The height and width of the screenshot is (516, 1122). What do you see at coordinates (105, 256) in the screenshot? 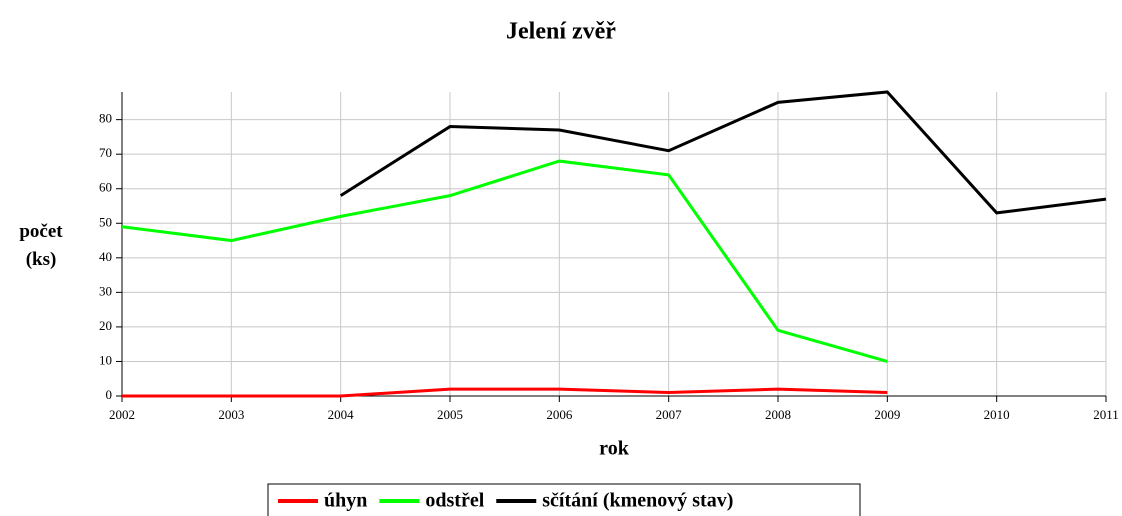
I see `y-tick-label: 40` at bounding box center [105, 256].